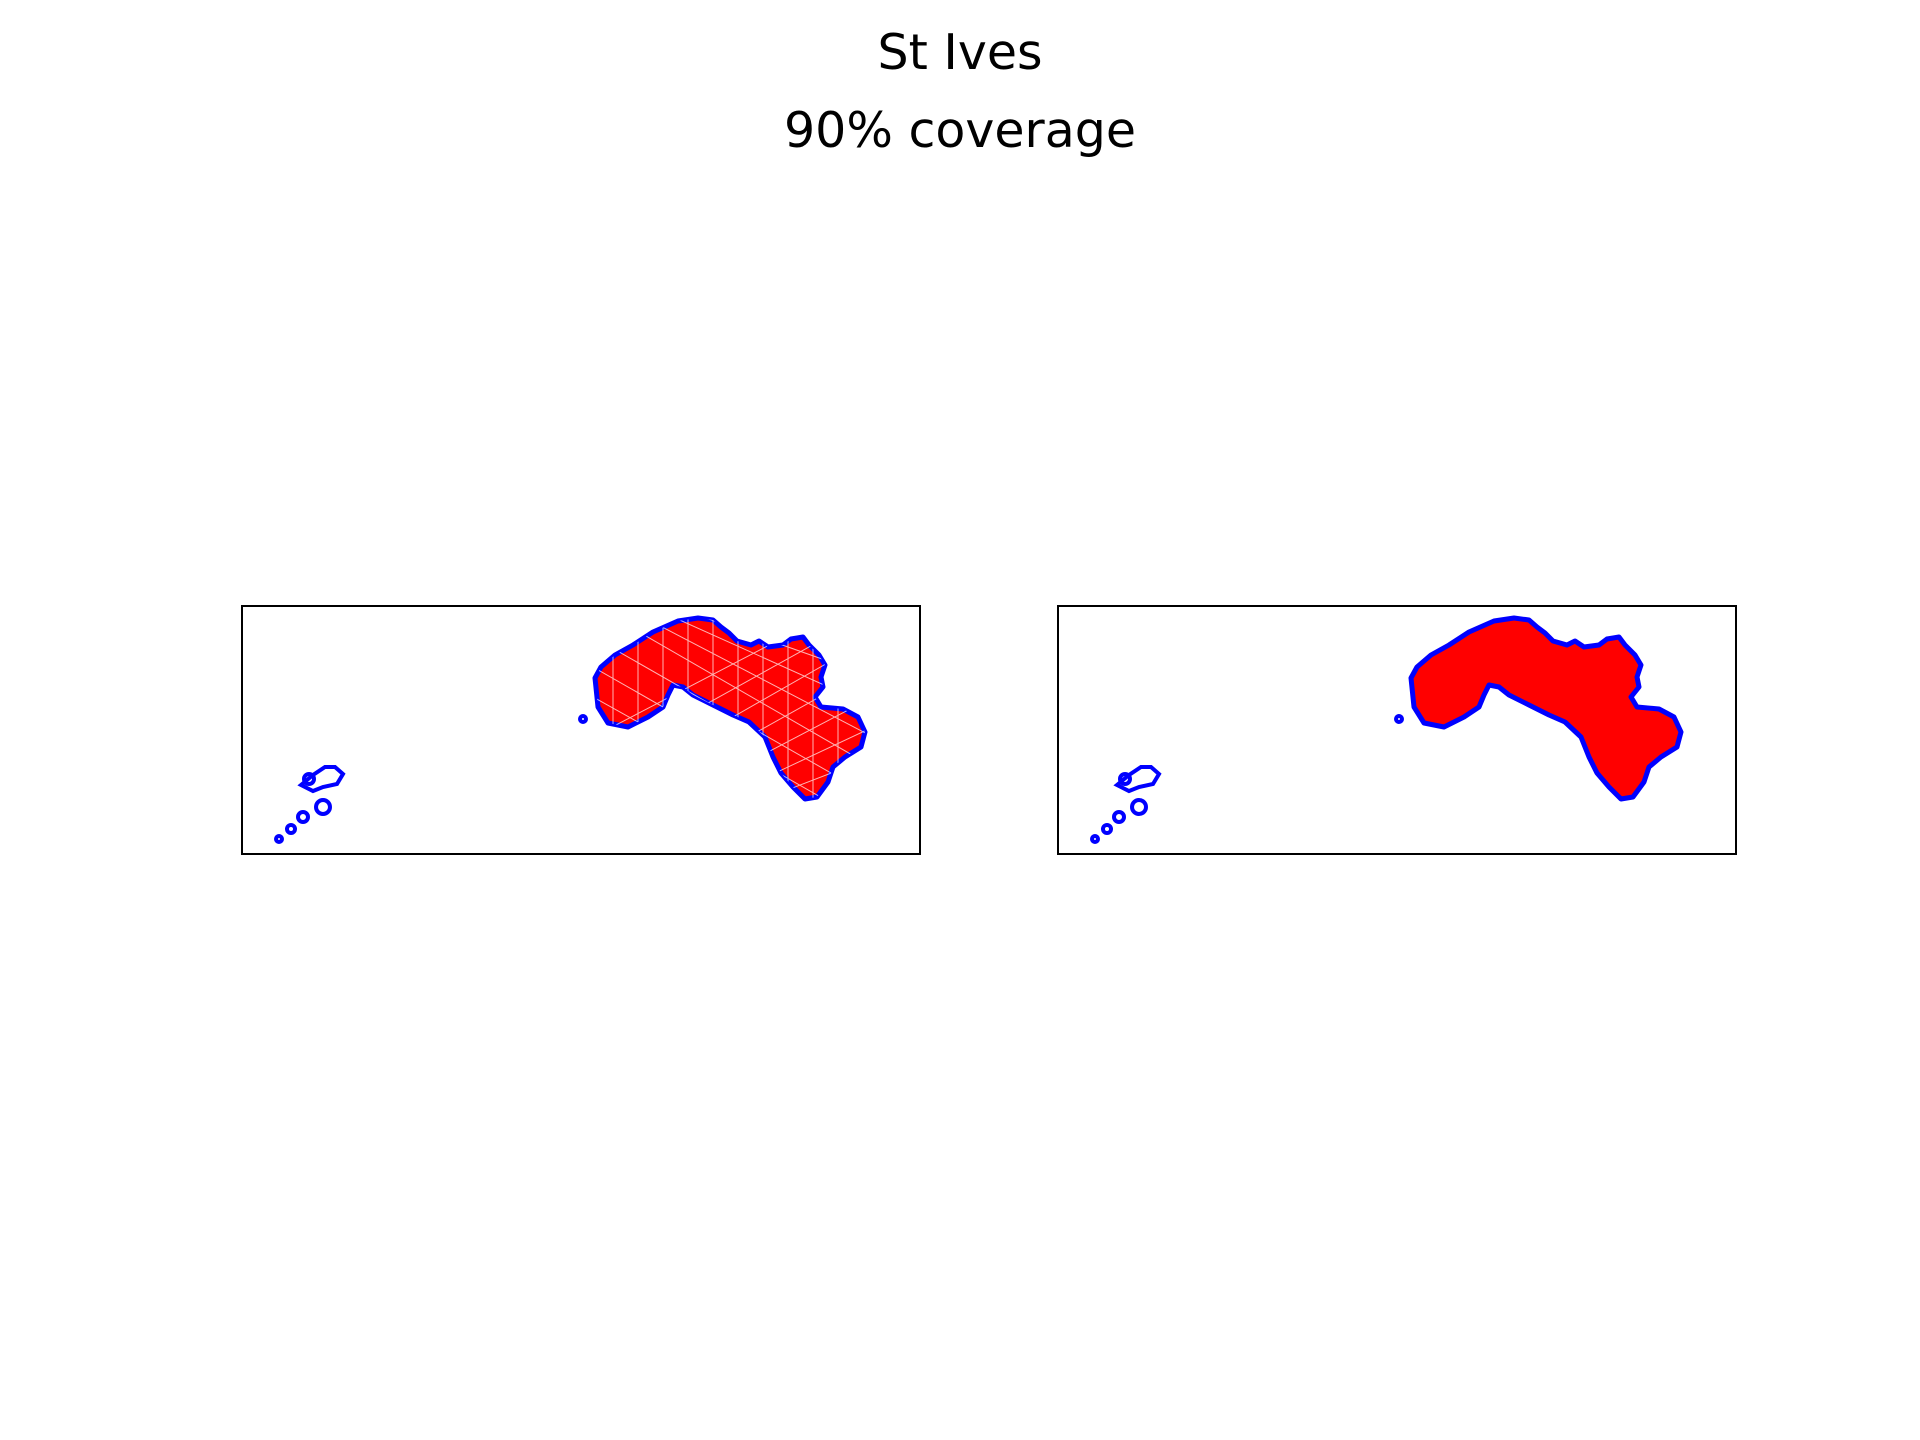 The width and height of the screenshot is (1920, 1440). I want to click on mesh-panel, so click(581, 730).